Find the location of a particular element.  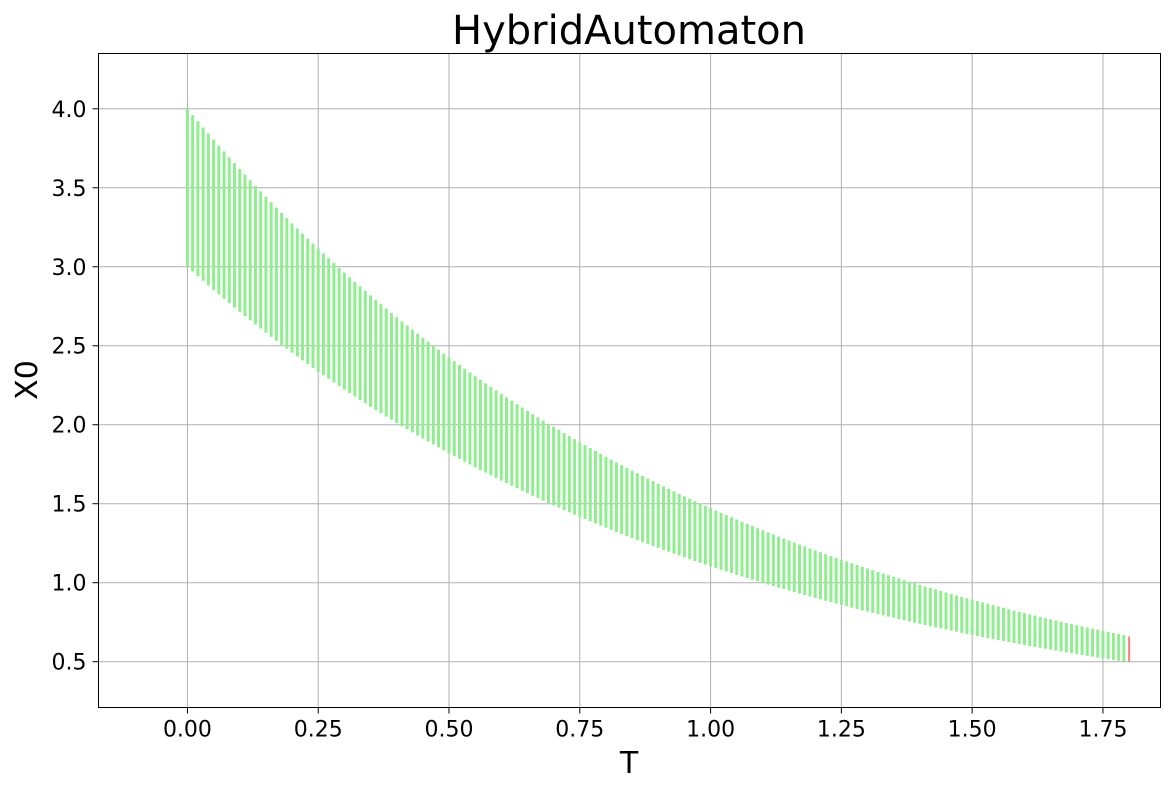

x-tick-label: 1.00 is located at coordinates (710, 730).